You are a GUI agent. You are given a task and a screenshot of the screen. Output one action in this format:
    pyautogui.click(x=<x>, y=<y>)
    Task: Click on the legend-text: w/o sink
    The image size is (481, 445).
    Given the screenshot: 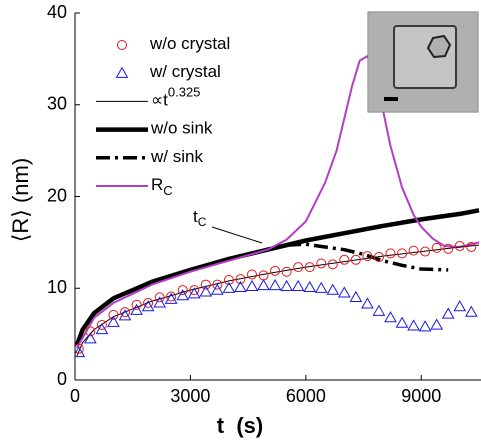 What is the action you would take?
    pyautogui.click(x=181, y=128)
    